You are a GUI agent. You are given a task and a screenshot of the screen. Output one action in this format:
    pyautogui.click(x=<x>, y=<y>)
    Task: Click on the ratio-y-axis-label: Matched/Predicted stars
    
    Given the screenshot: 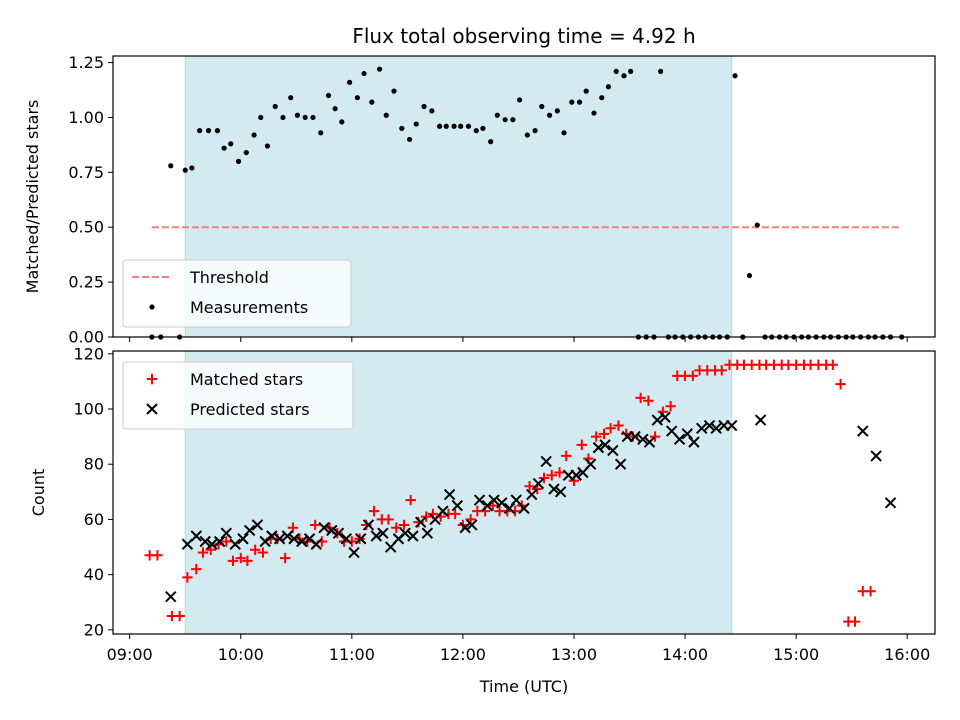 What is the action you would take?
    pyautogui.click(x=32, y=197)
    